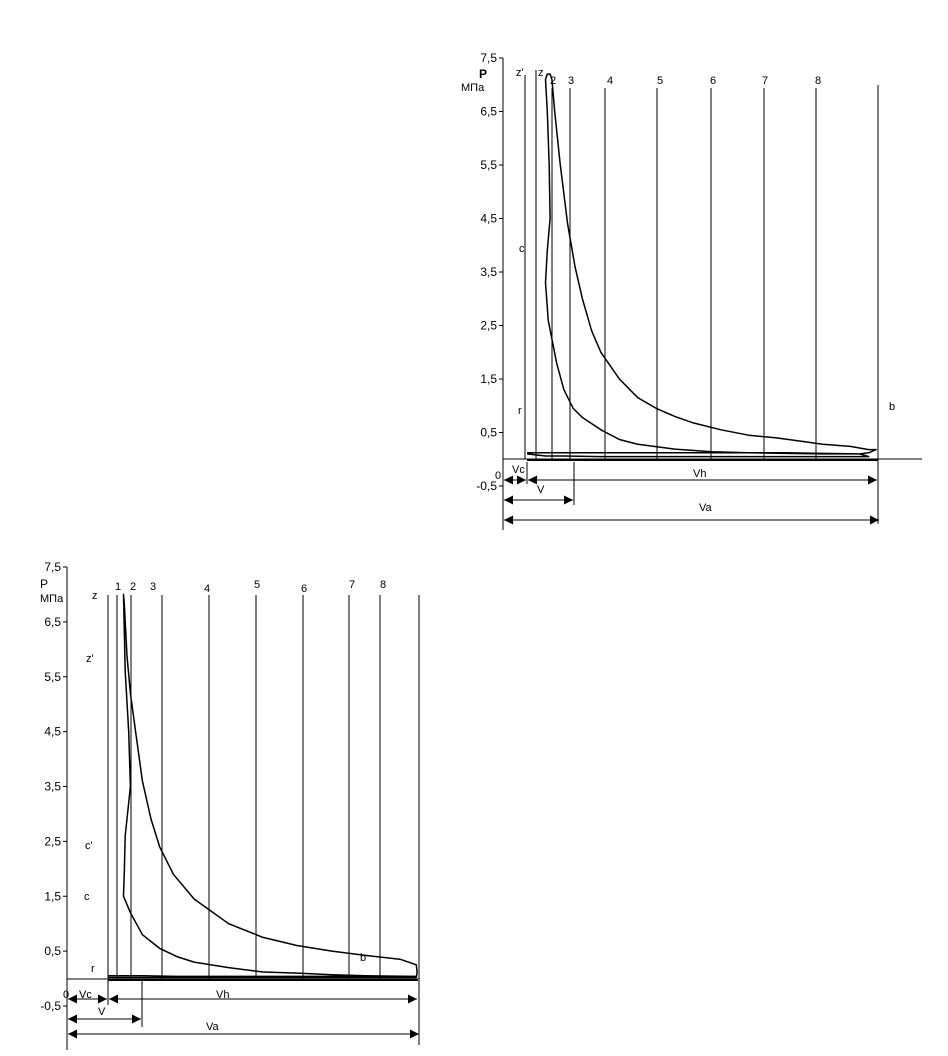  I want to click on vertical-line-label: 1, so click(118, 587).